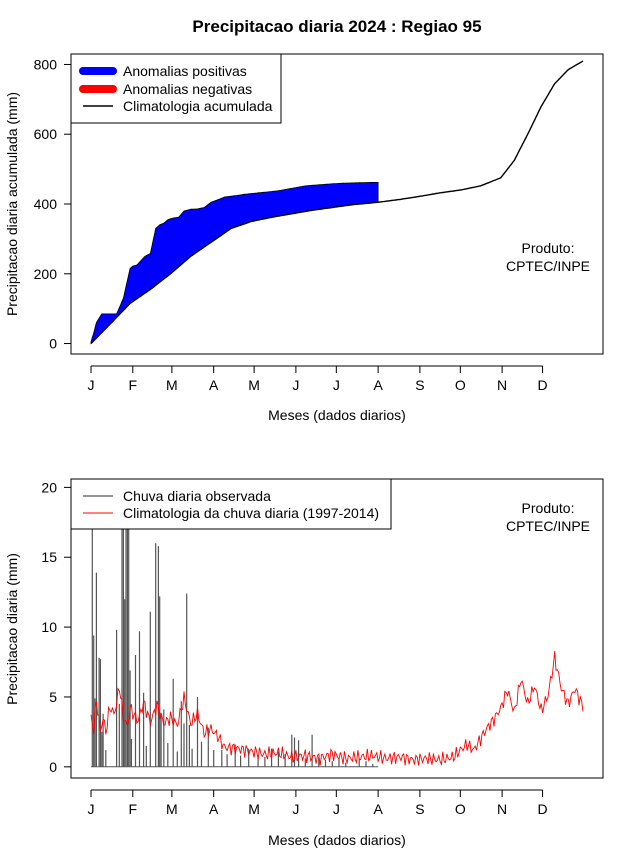  I want to click on legend-observed-label: Chuva diaria observada, so click(197, 496).